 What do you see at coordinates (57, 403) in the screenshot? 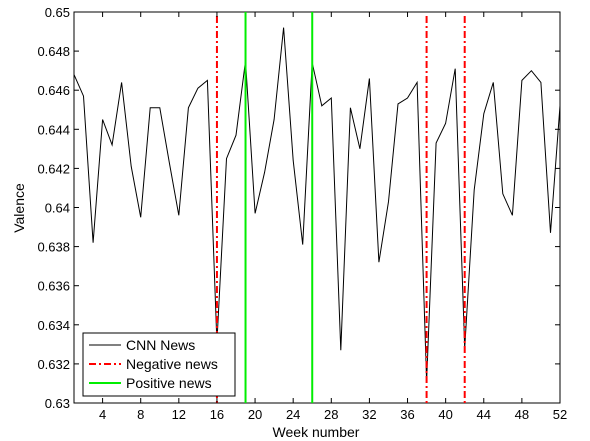
I see `y-tick-label: 0.63` at bounding box center [57, 403].